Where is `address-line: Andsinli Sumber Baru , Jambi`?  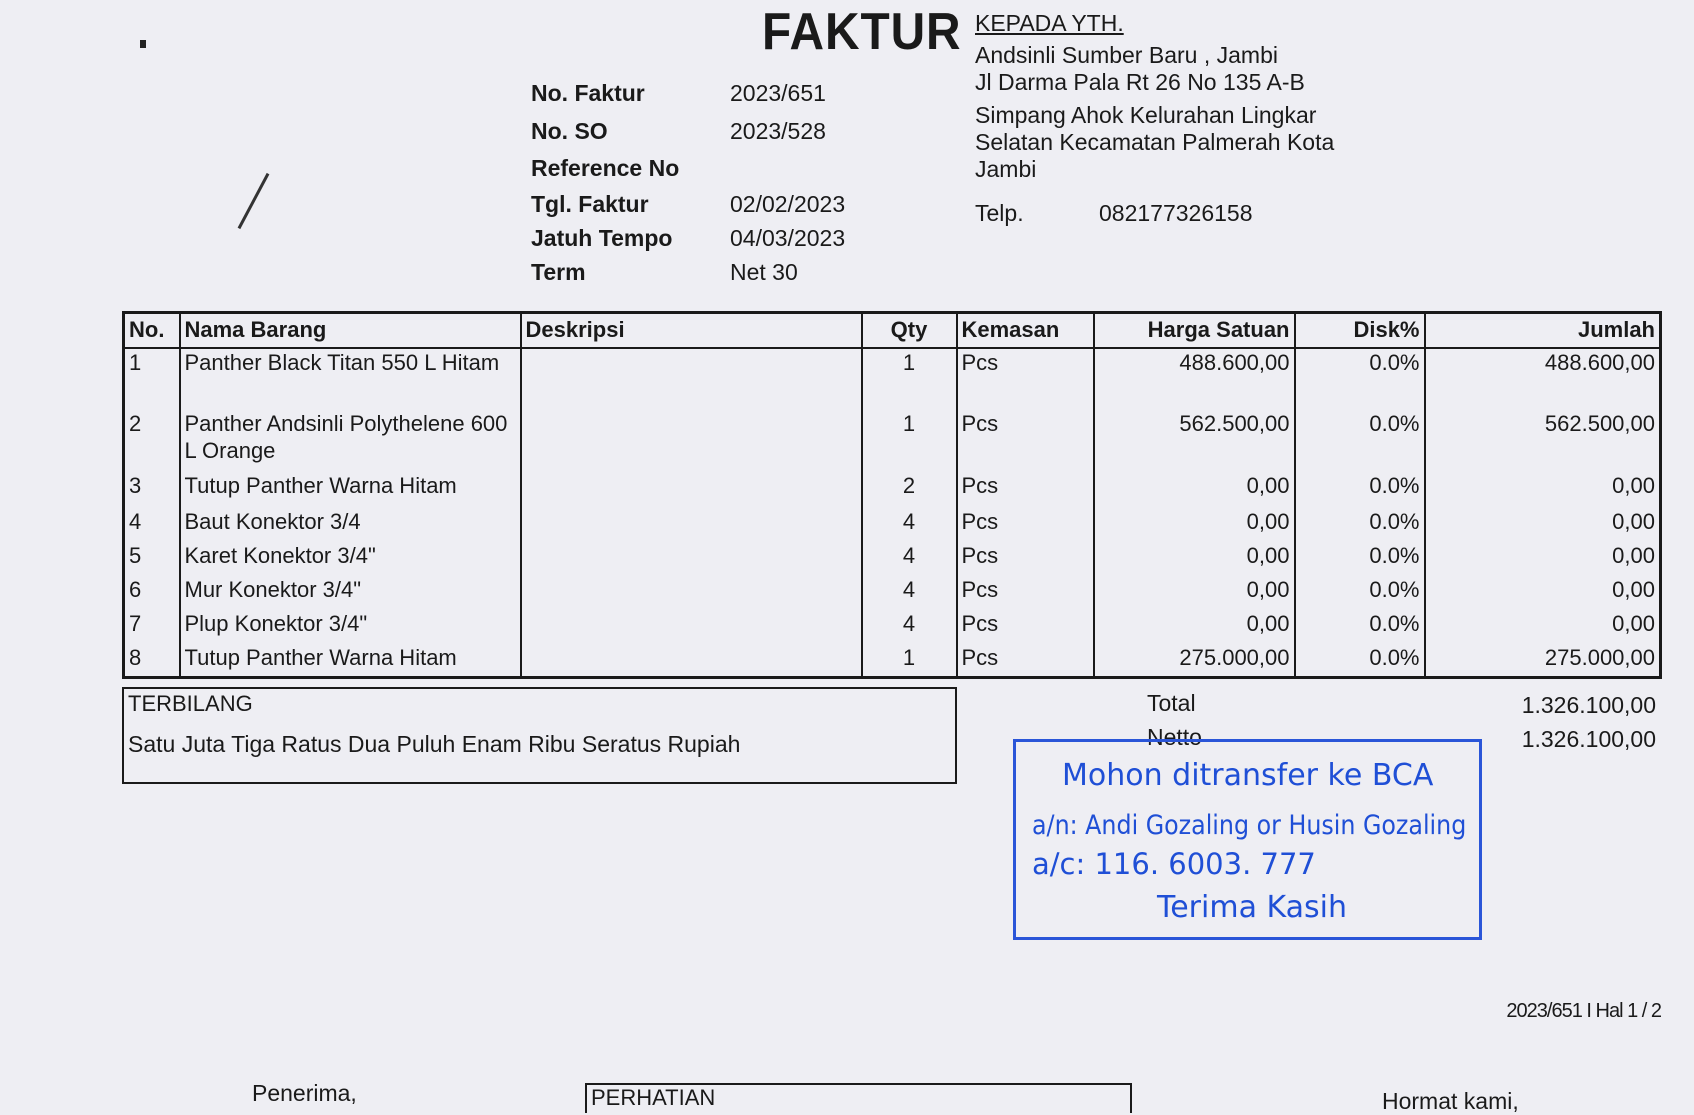 address-line: Andsinli Sumber Baru , Jambi is located at coordinates (1126, 55).